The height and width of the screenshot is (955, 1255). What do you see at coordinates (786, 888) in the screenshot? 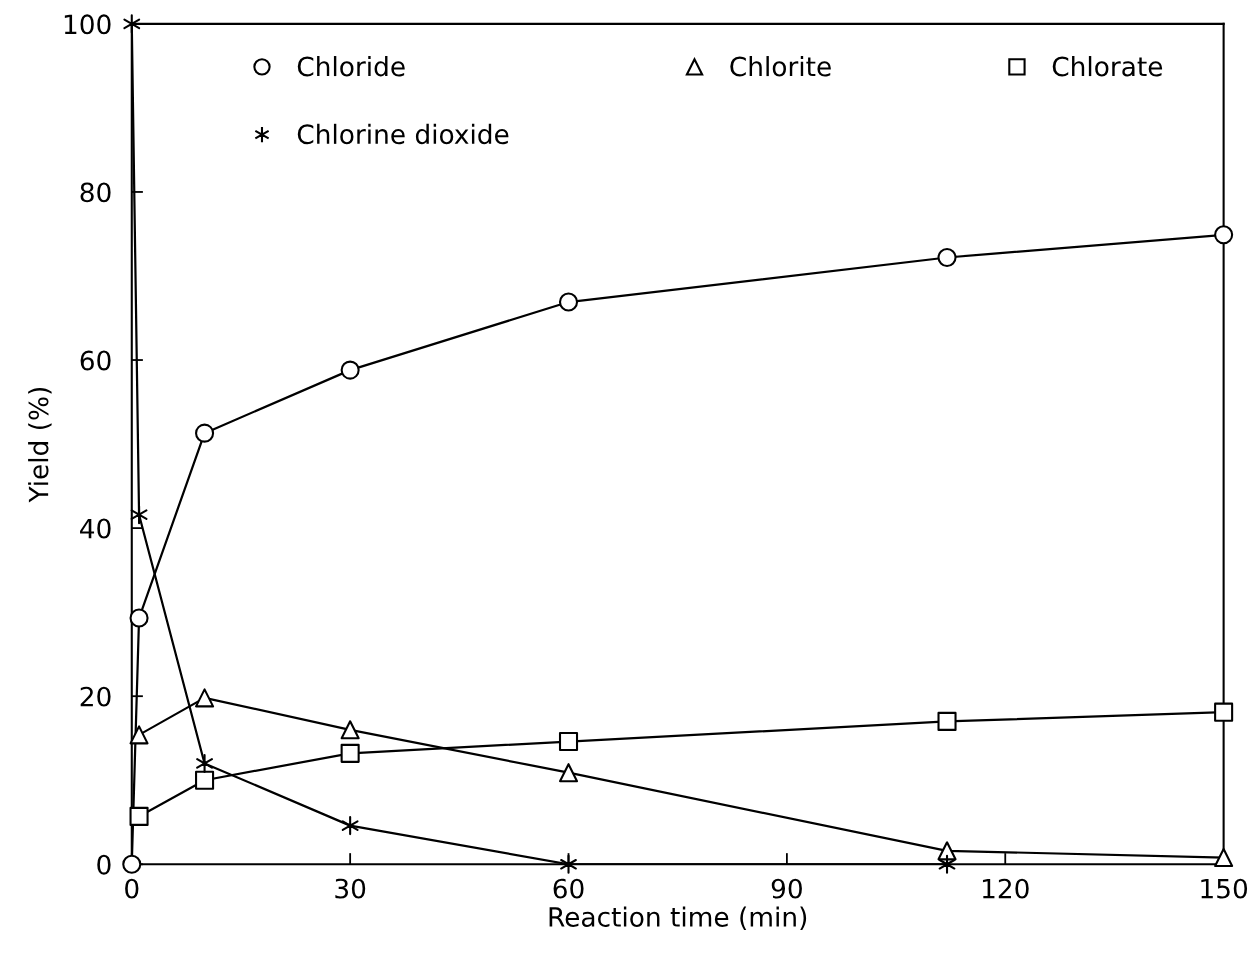
I see `x-tick-label: 90` at bounding box center [786, 888].